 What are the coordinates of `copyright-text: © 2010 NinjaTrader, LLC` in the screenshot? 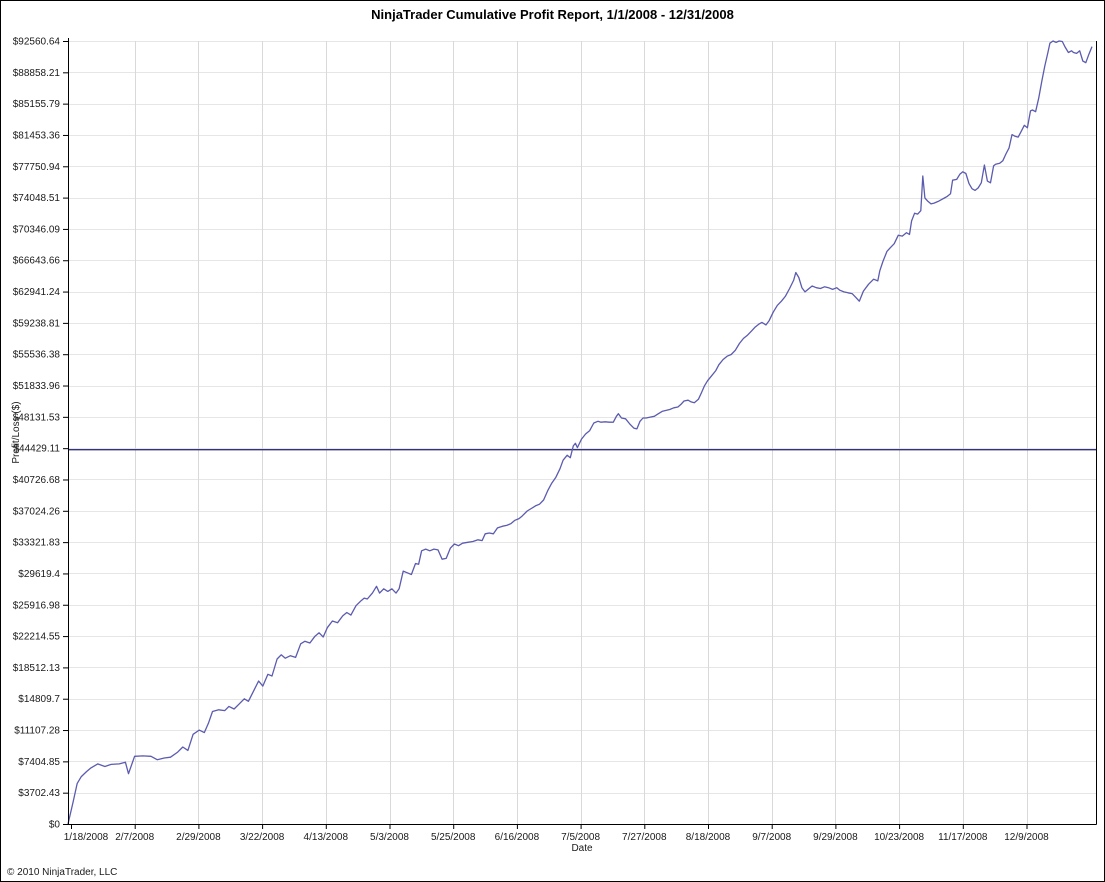 It's located at (62, 872).